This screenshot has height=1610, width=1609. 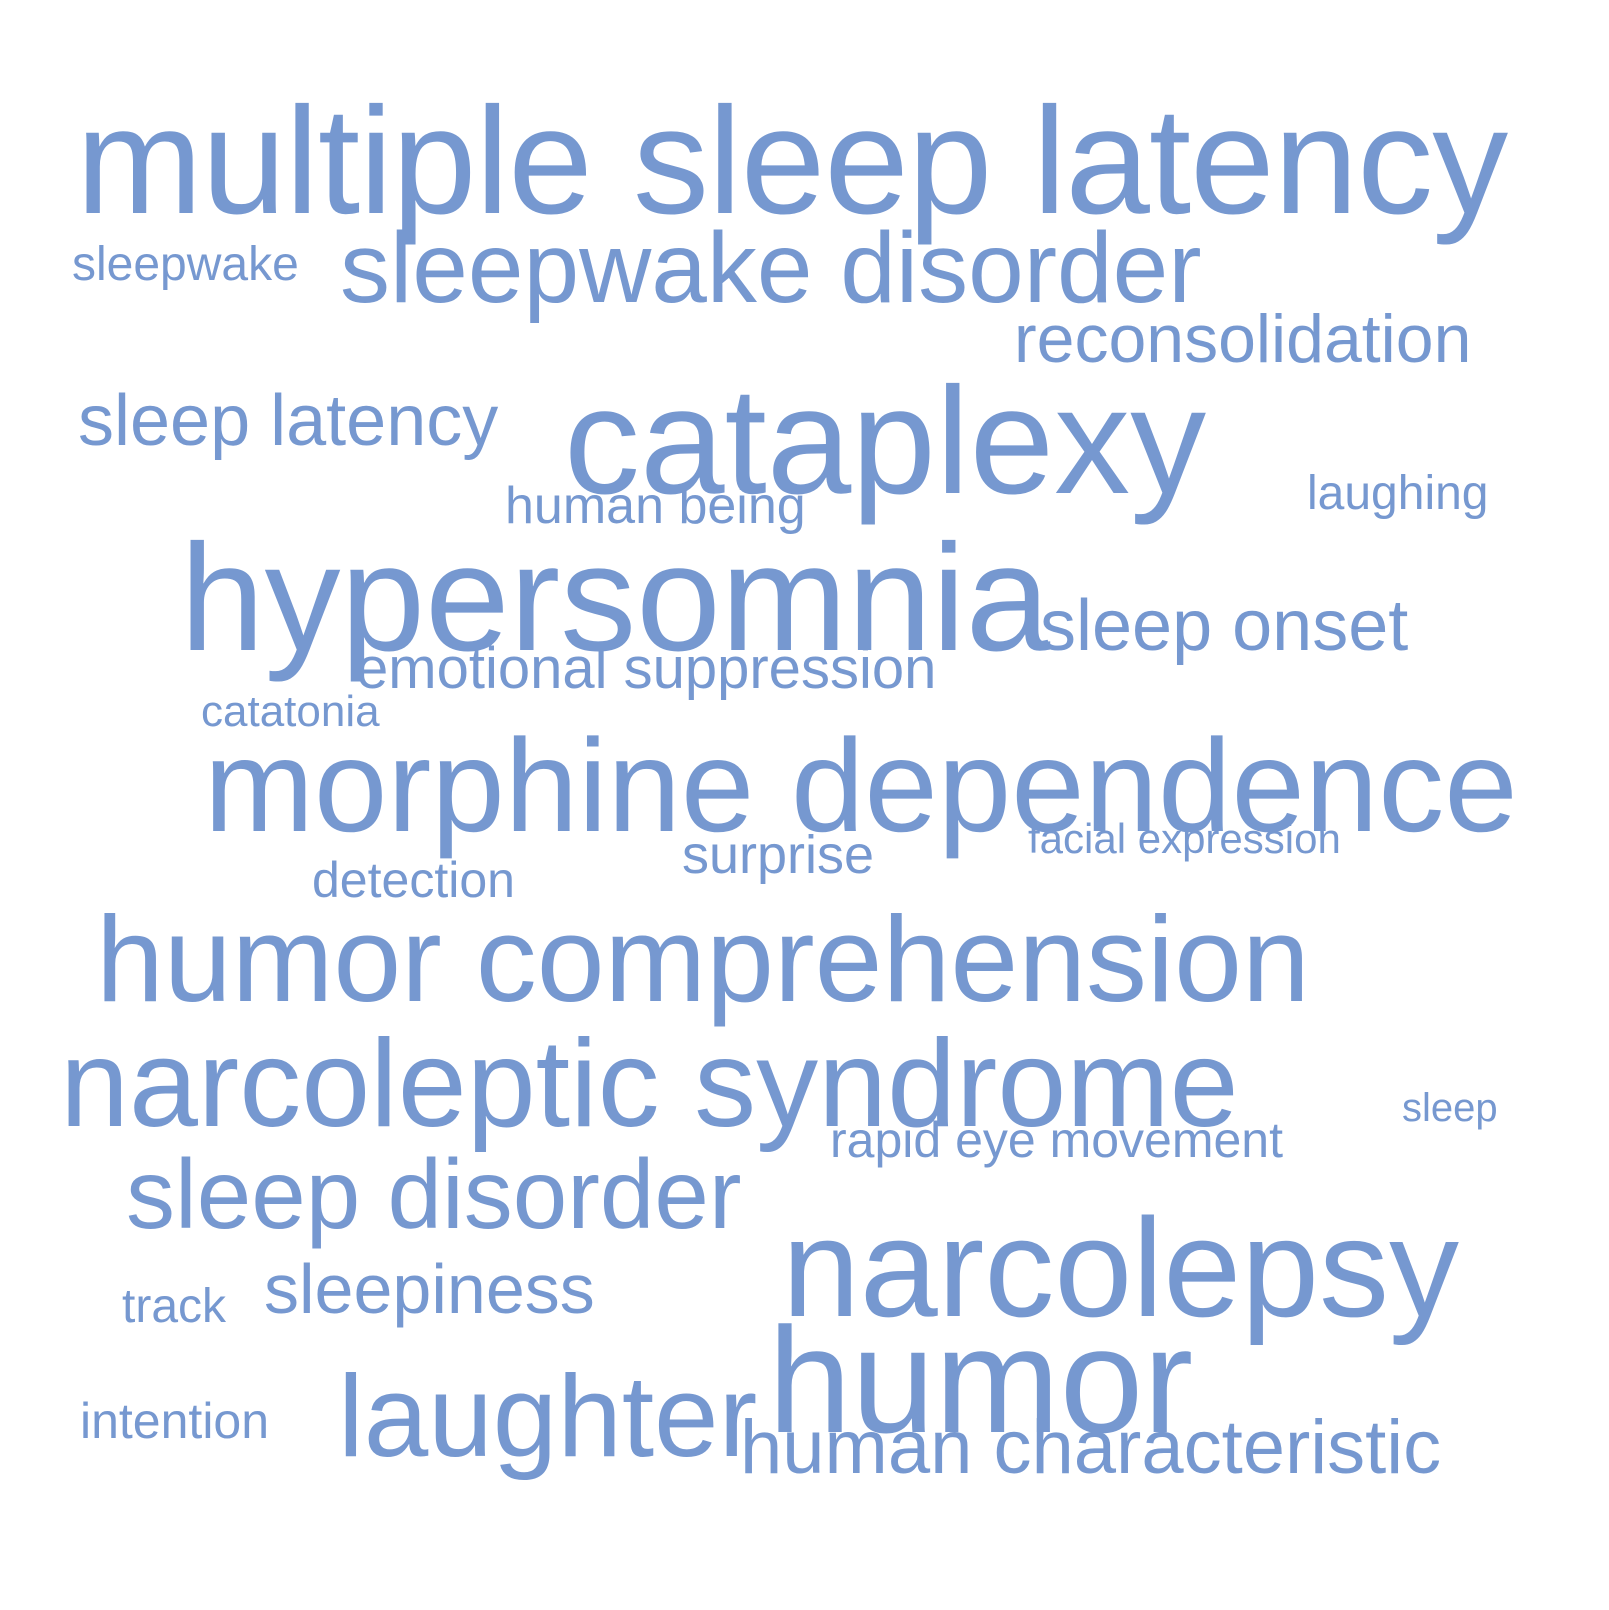 What do you see at coordinates (771, 268) in the screenshot?
I see `word-sleepwake-disorder: sleepwake disorder` at bounding box center [771, 268].